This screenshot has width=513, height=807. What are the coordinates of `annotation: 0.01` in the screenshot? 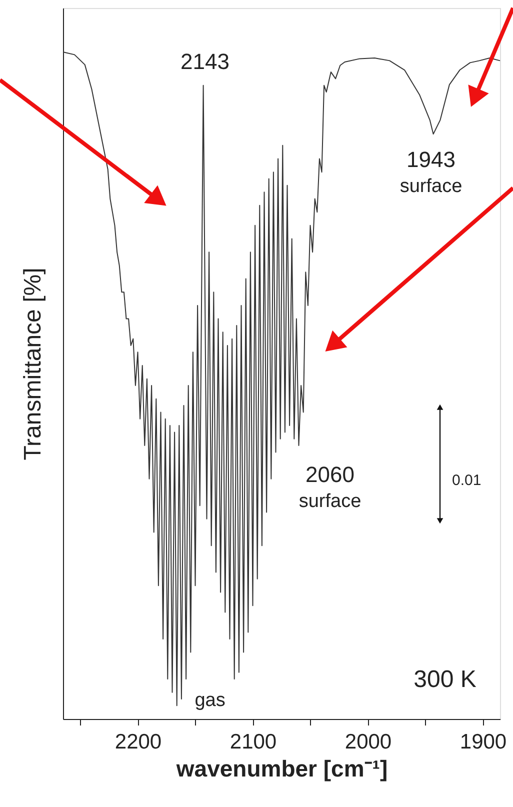 It's located at (467, 480).